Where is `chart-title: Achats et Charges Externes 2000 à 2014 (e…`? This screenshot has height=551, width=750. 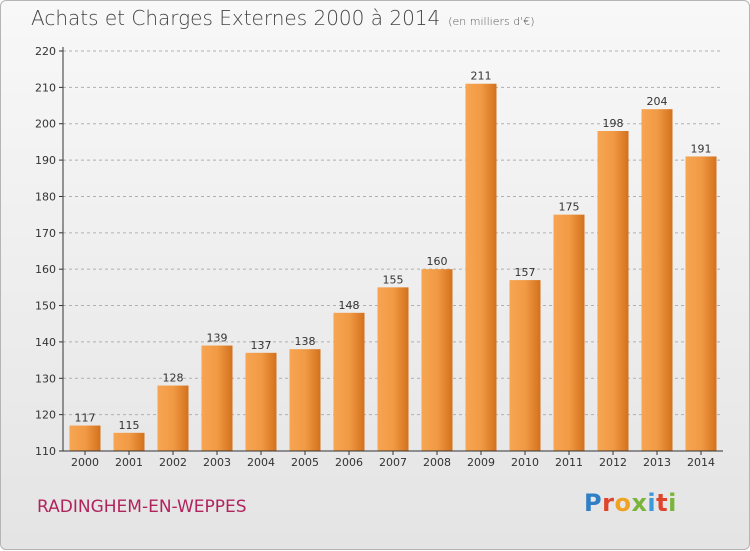
chart-title: Achats et Charges Externes 2000 à 2014 (e… is located at coordinates (283, 18).